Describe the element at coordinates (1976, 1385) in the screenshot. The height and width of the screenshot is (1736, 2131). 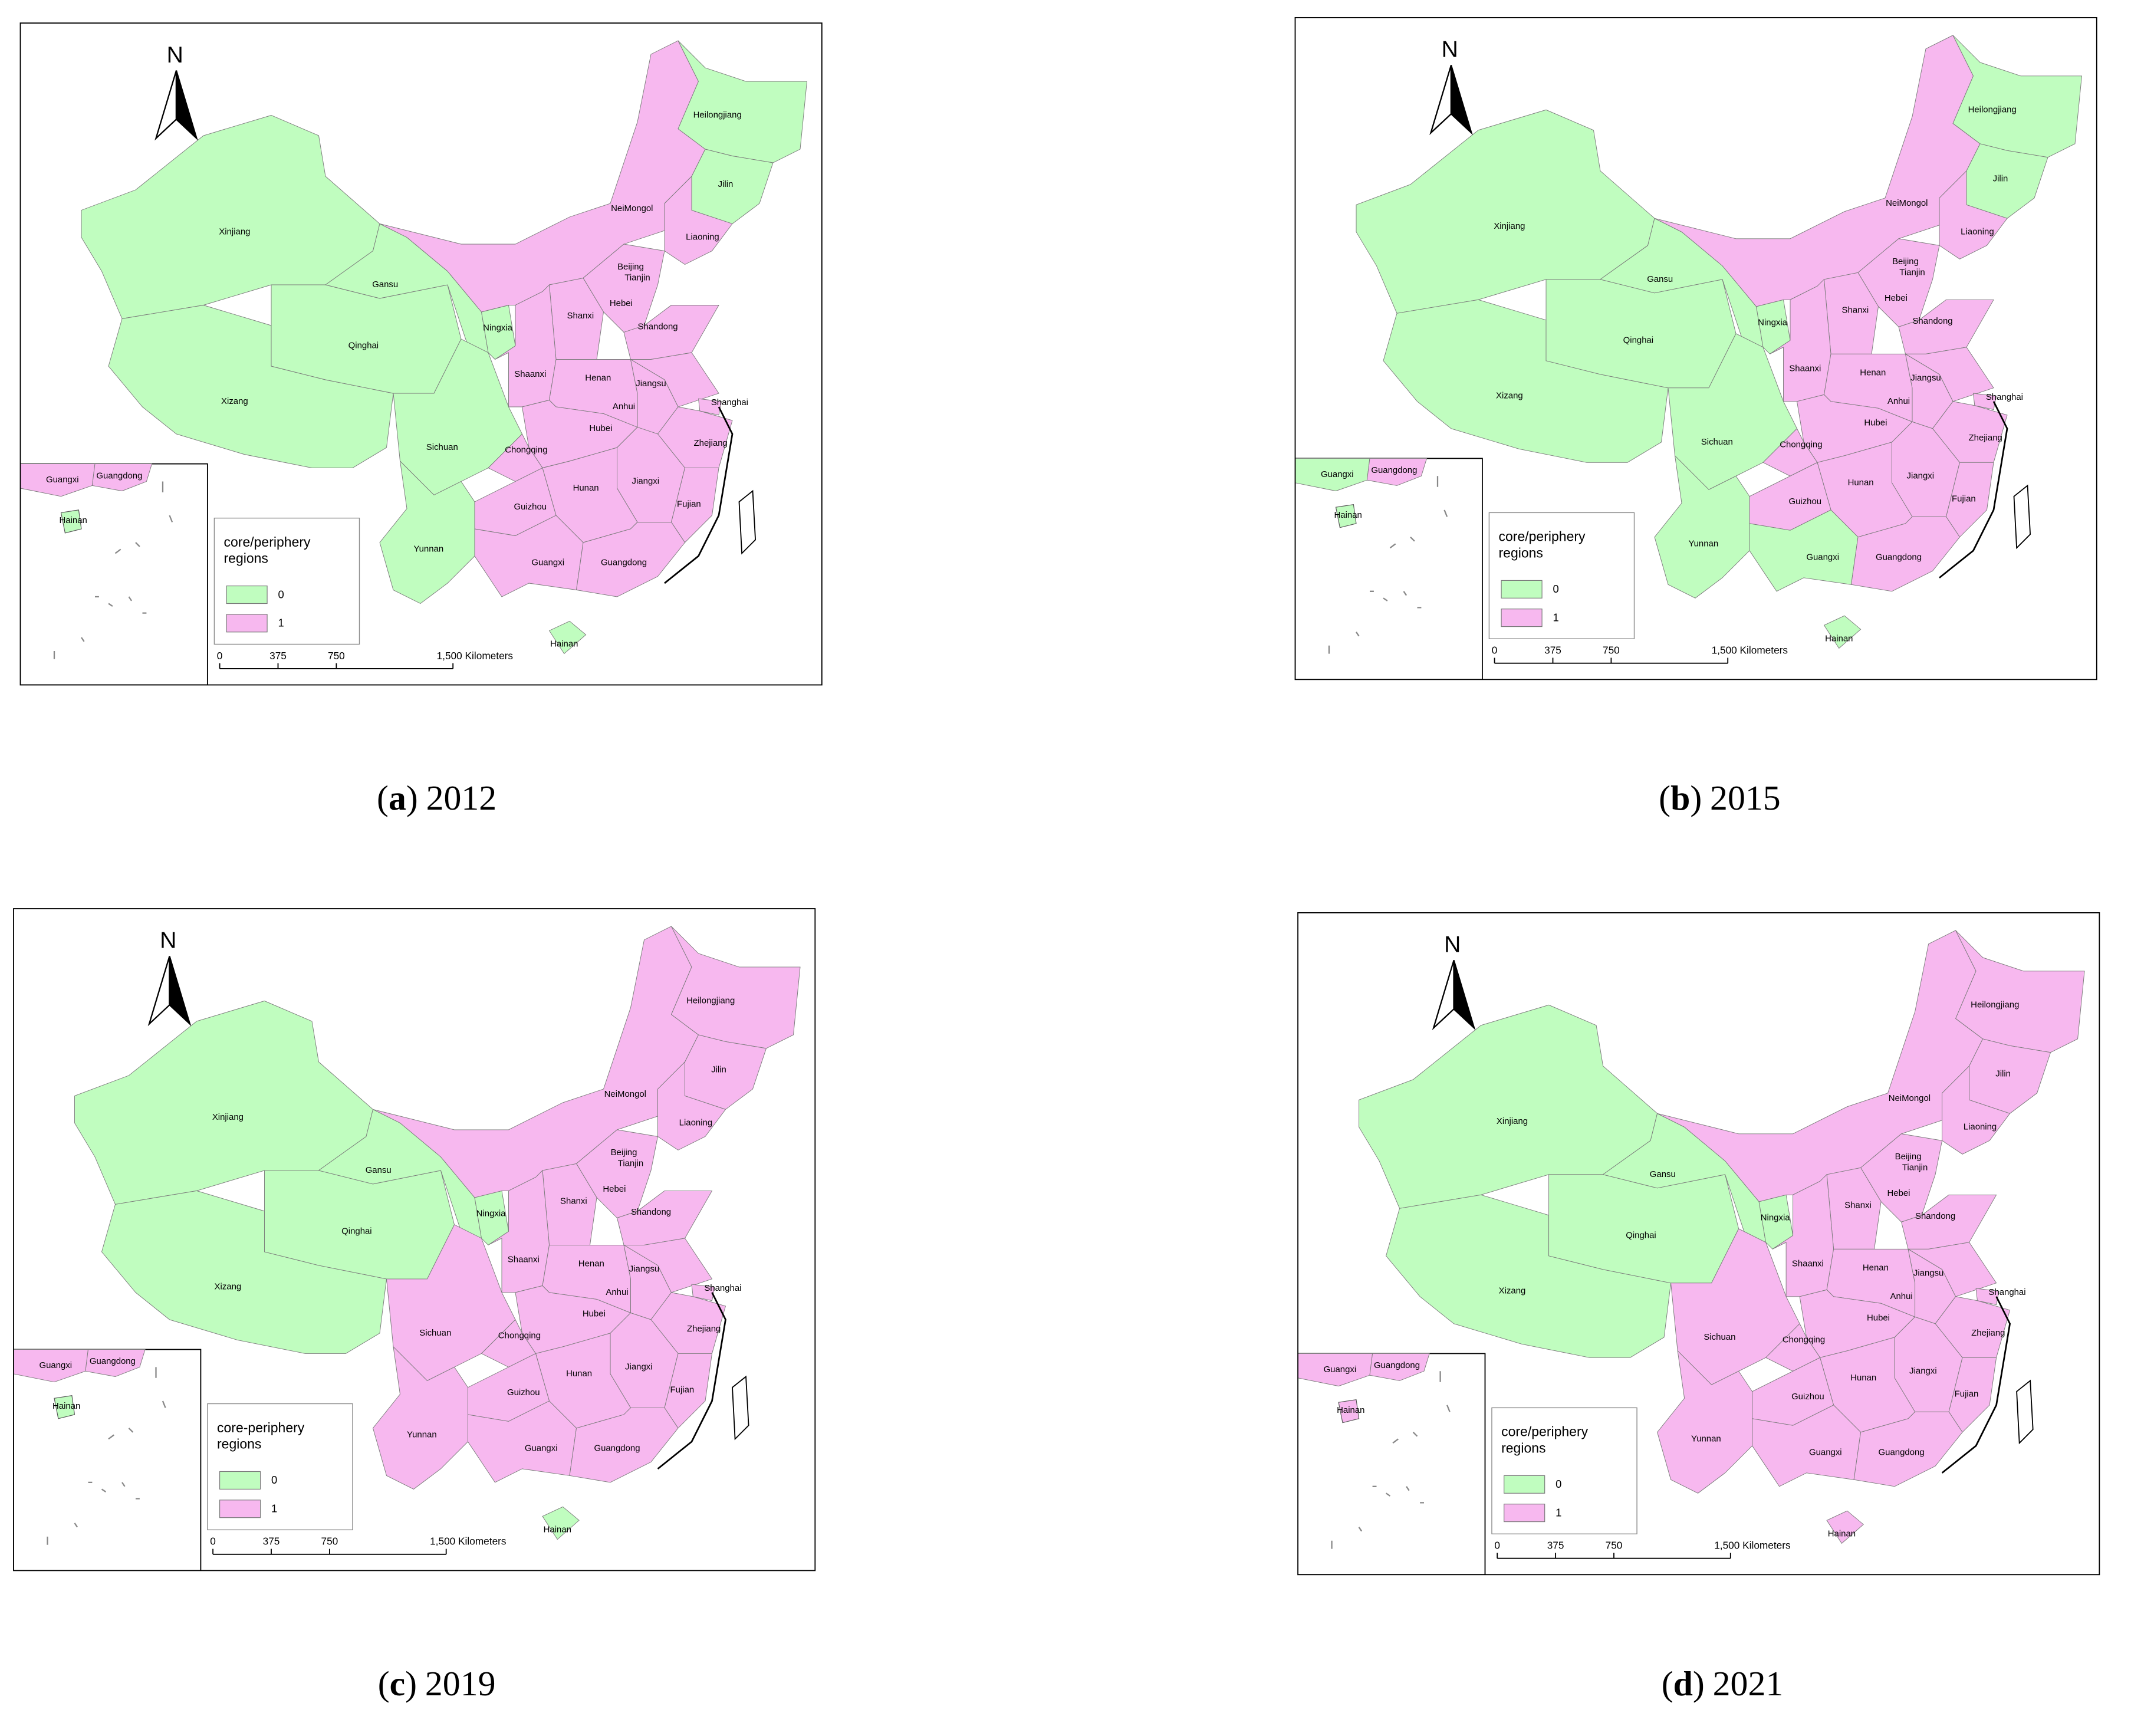
I see `coast` at that location.